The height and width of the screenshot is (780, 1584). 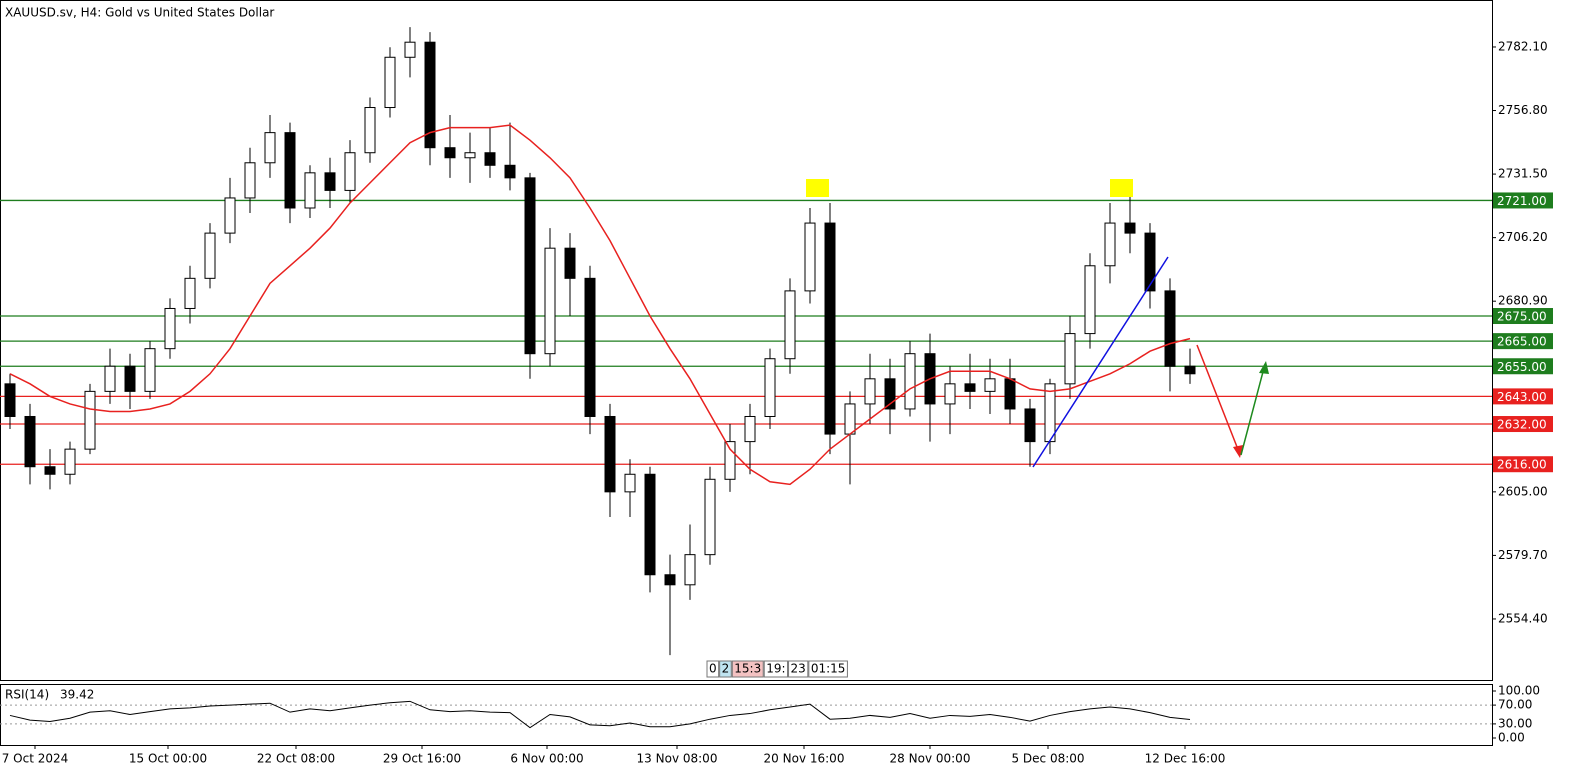 I want to click on annotations, so click(x=1037, y=323).